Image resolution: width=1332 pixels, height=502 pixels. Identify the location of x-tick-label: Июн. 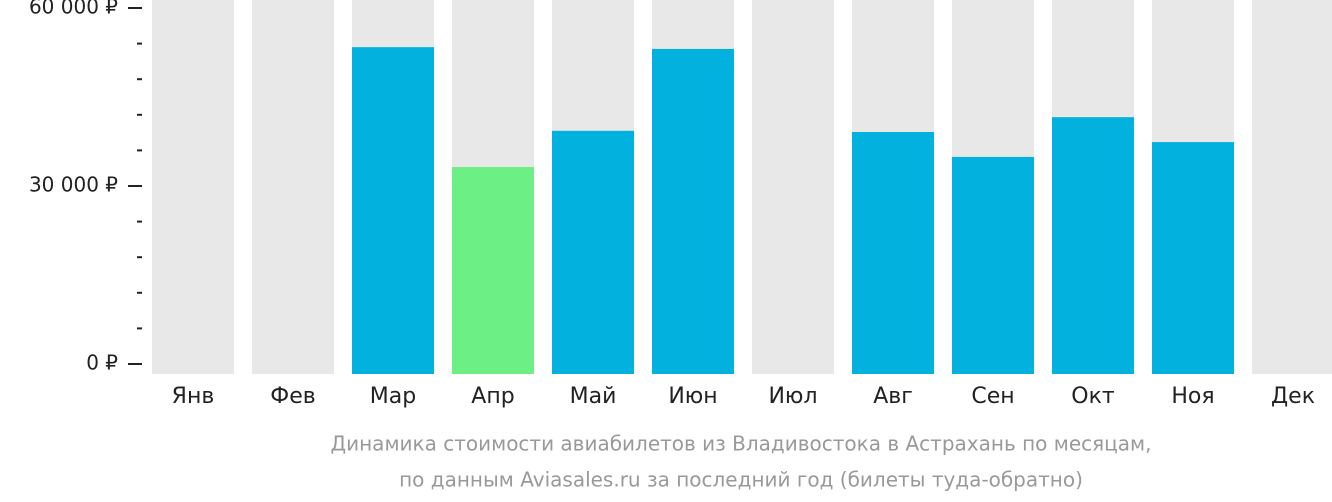
(692, 396).